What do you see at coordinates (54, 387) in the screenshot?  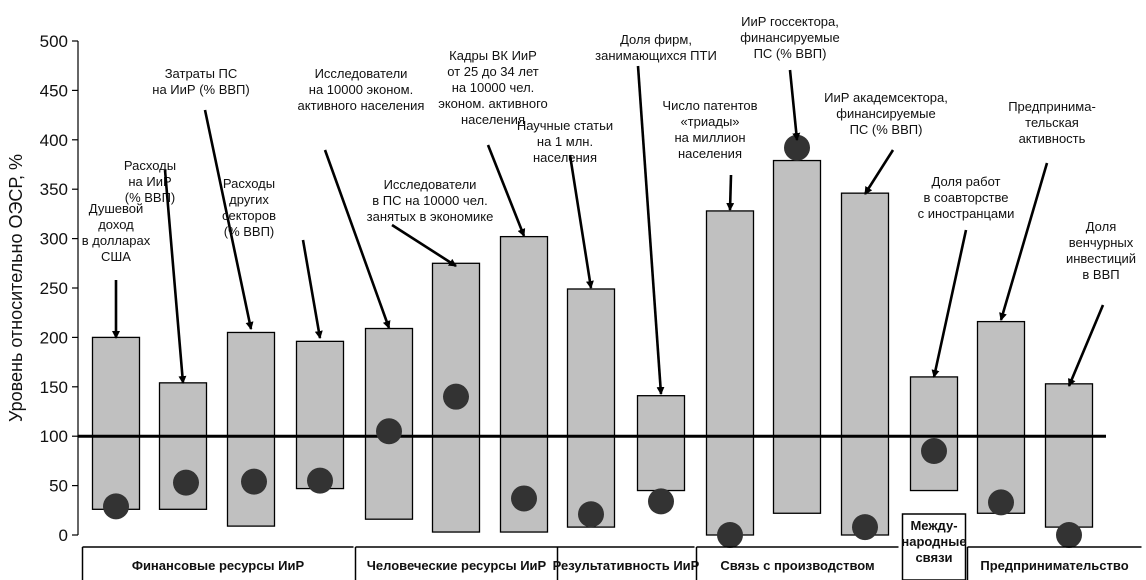 I see `y-tick-label: 150` at bounding box center [54, 387].